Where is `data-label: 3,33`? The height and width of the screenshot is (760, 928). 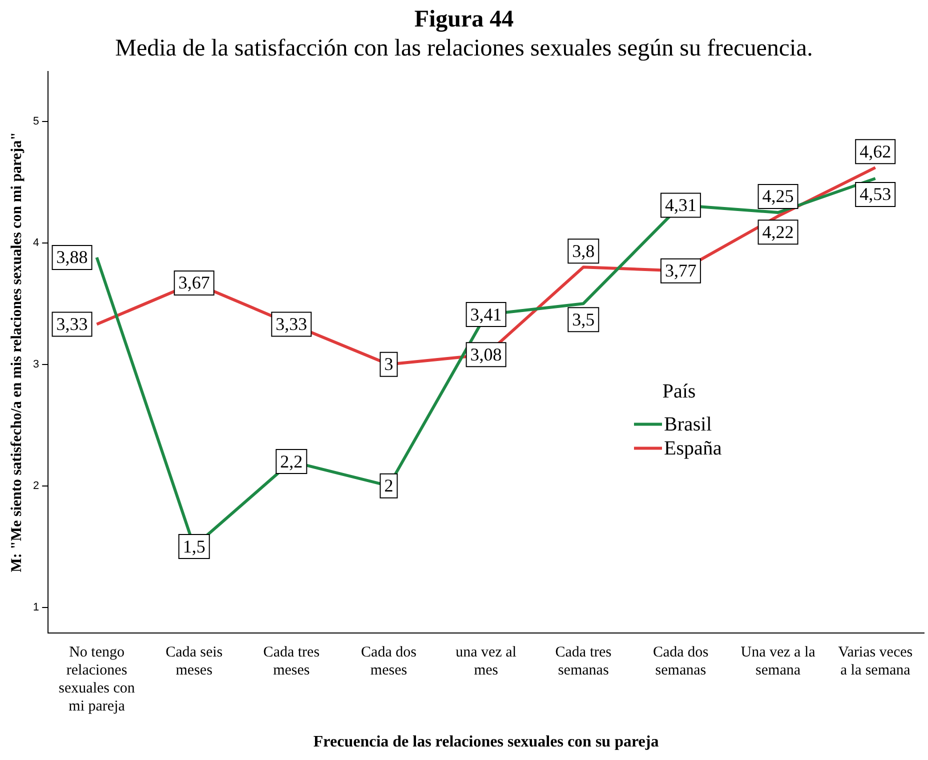 data-label: 3,33 is located at coordinates (72, 324).